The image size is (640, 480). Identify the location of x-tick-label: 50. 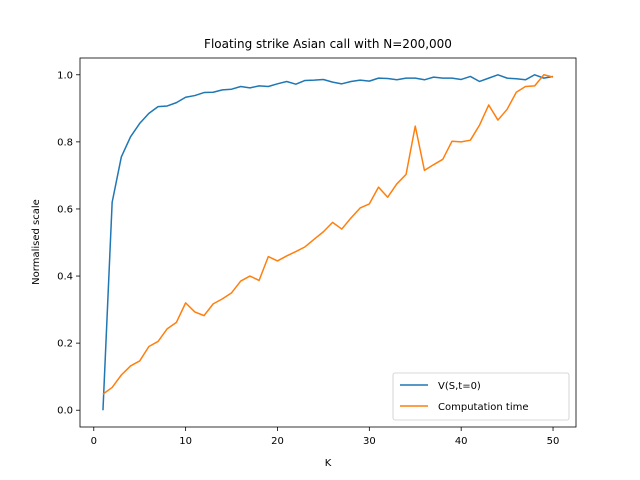
(553, 441).